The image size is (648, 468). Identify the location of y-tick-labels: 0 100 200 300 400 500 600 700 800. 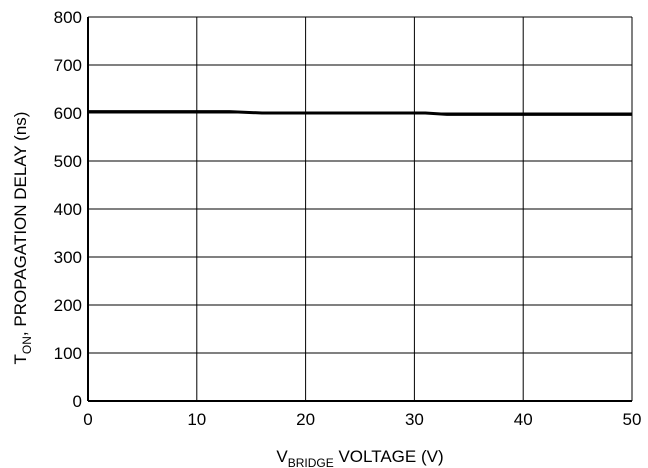
(68, 209).